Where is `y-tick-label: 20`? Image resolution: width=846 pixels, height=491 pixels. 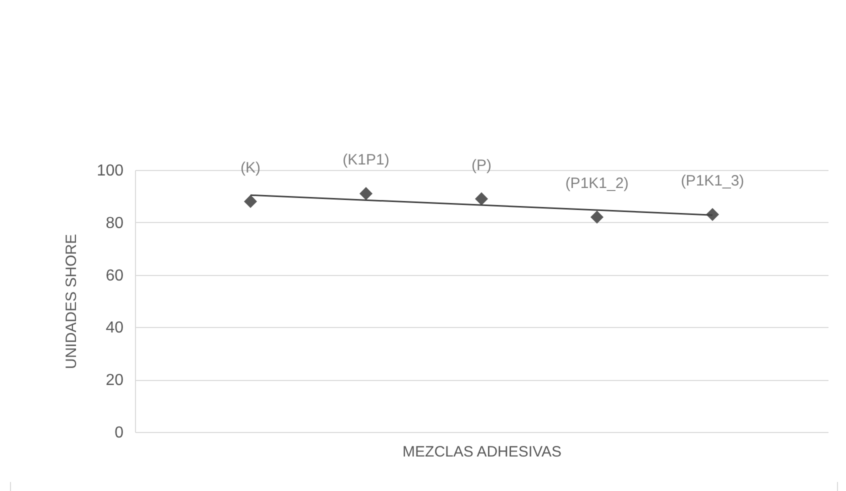
y-tick-label: 20 is located at coordinates (115, 381).